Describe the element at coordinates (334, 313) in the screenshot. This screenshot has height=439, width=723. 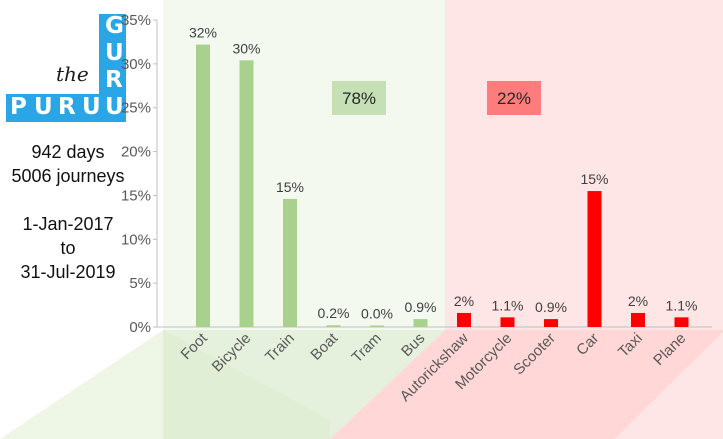
I see `data-label: 0.2%` at that location.